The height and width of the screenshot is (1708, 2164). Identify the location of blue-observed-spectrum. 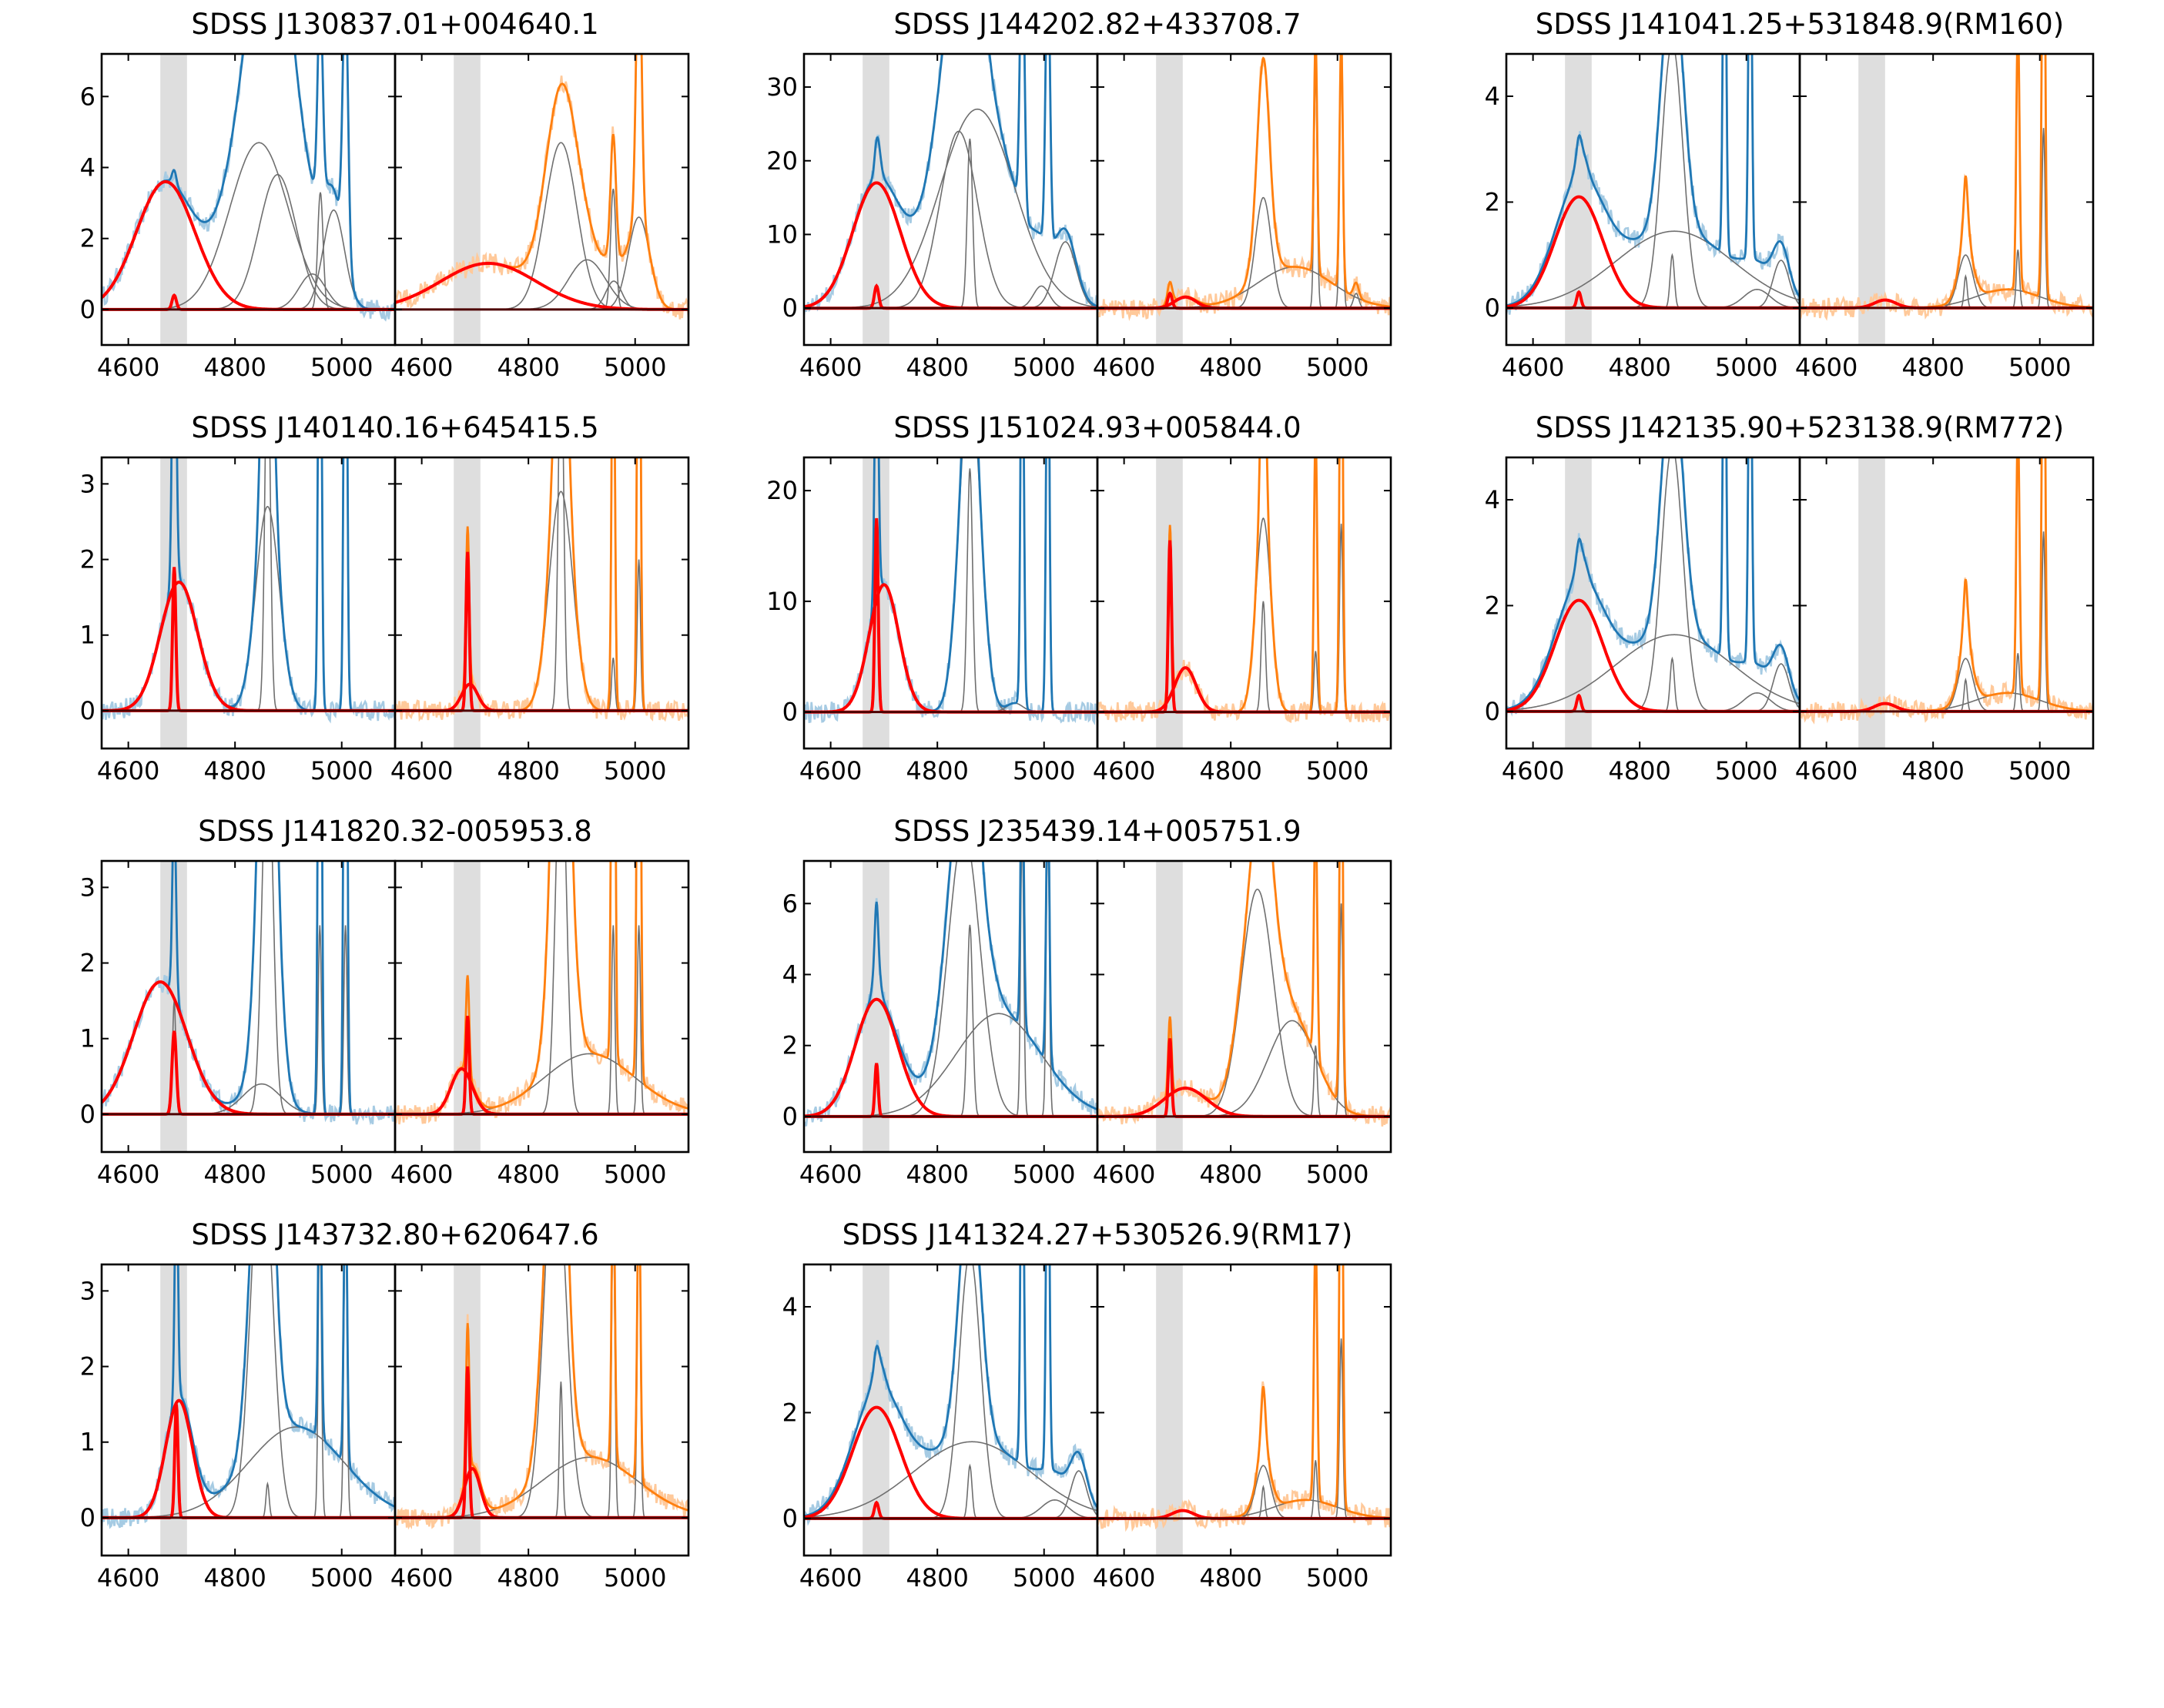
(950, 185).